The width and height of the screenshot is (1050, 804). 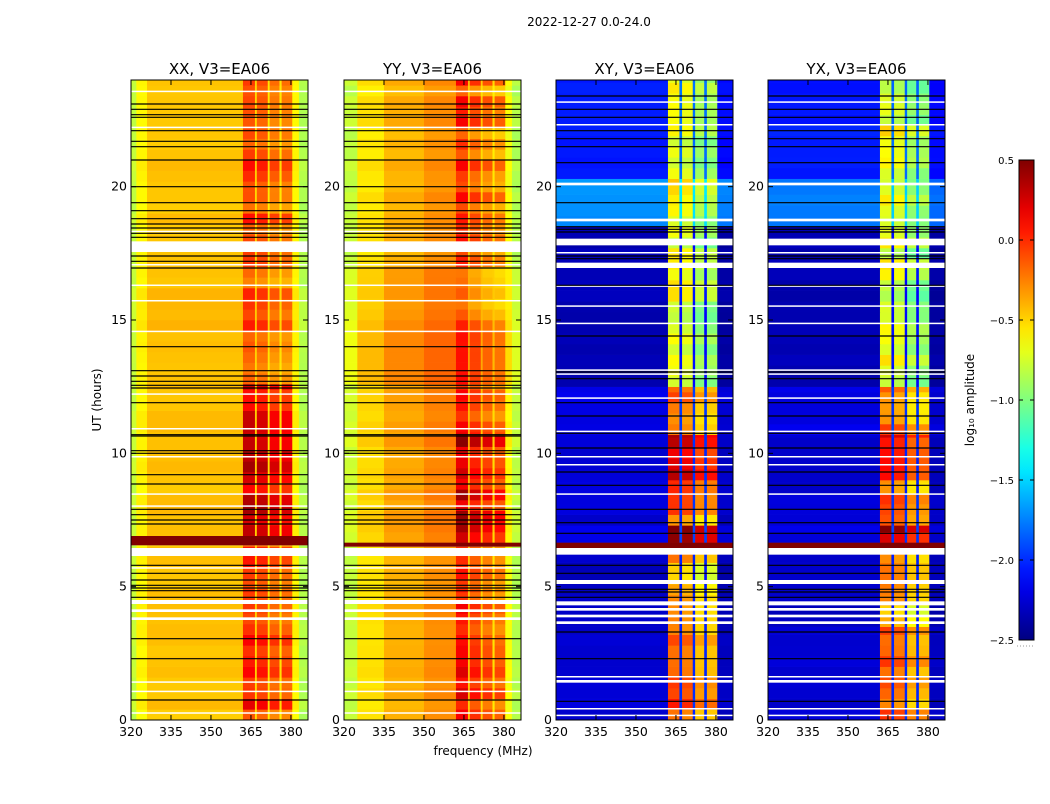 What do you see at coordinates (219, 400) in the screenshot?
I see `plot-frame` at bounding box center [219, 400].